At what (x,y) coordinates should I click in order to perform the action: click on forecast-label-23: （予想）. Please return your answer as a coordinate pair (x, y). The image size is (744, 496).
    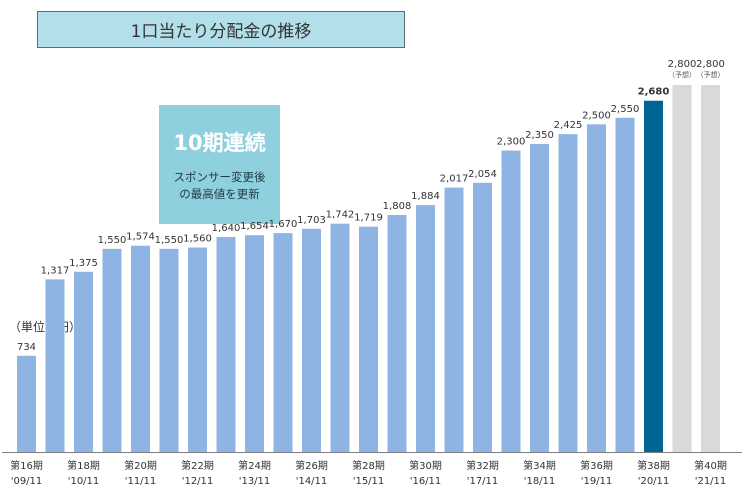
    Looking at the image, I should click on (682, 74).